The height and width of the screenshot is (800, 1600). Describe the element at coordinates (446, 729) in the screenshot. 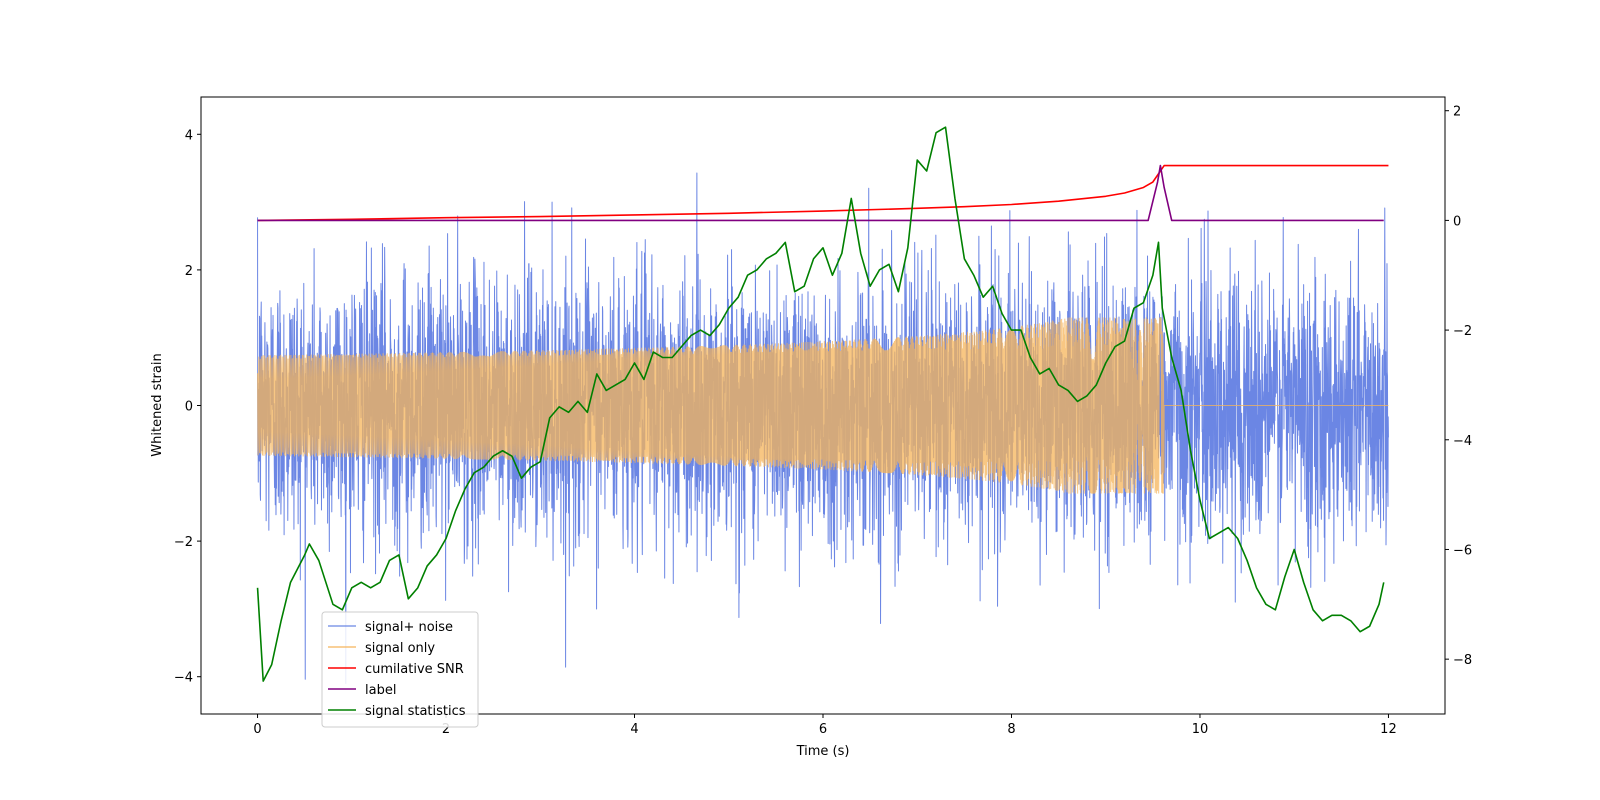

I see `x-tick-label: 2` at that location.